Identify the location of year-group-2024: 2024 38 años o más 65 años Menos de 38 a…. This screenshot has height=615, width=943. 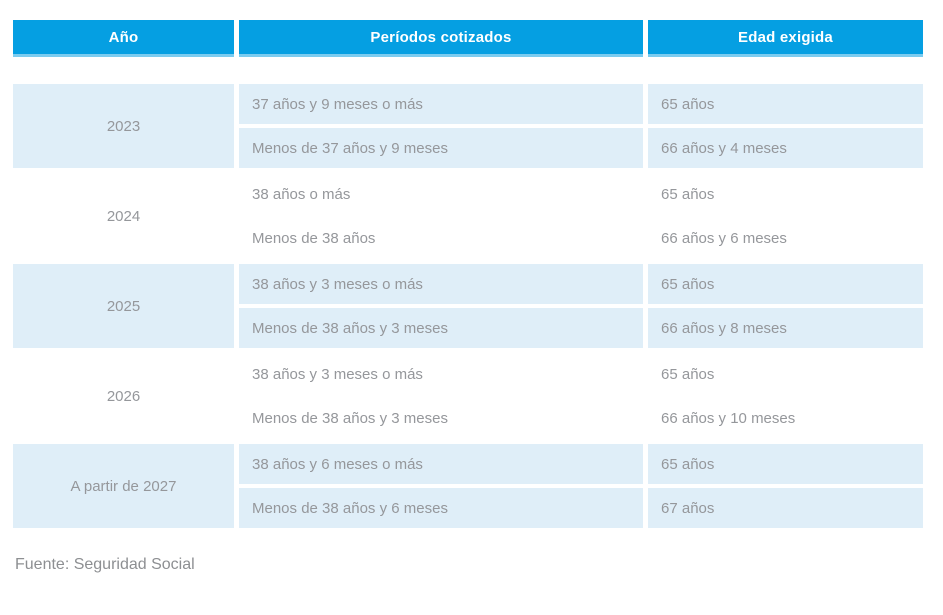
(468, 216).